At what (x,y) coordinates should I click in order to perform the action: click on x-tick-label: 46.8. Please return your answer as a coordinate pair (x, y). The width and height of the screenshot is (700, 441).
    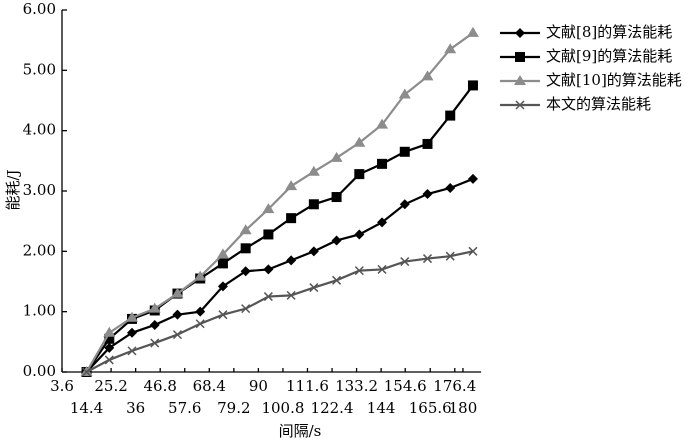
    Looking at the image, I should click on (159, 386).